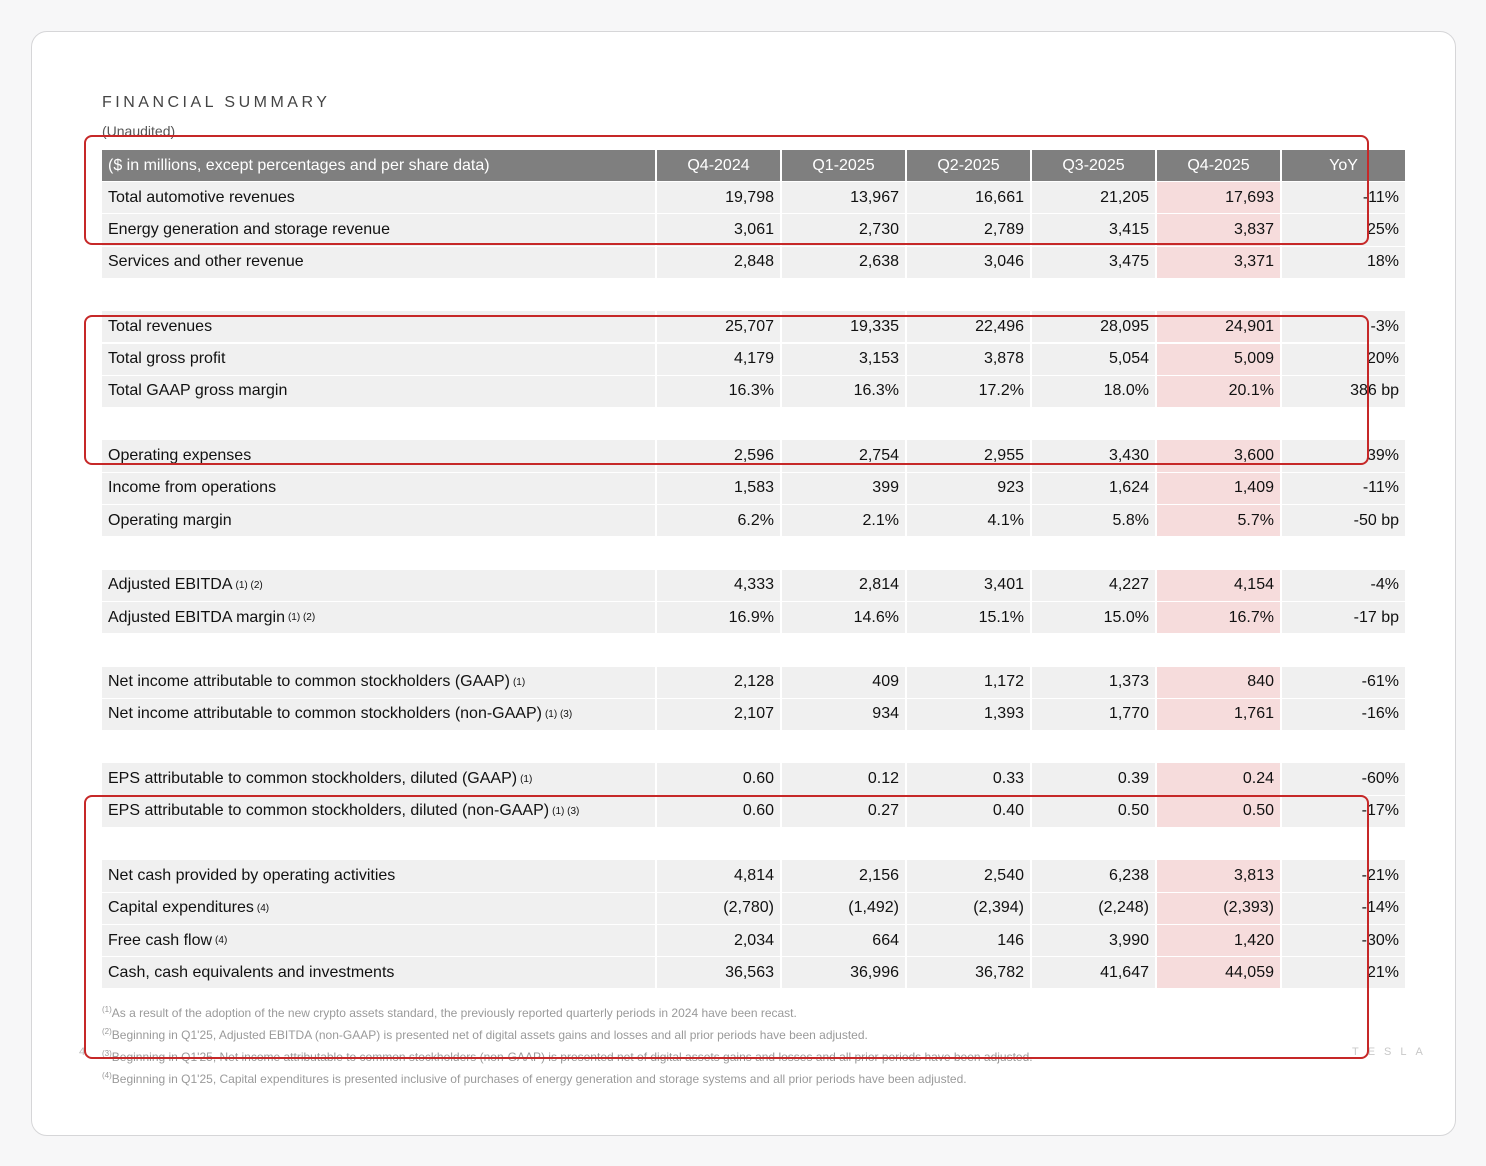 This screenshot has height=1166, width=1486. Describe the element at coordinates (873, 908) in the screenshot. I see `value-text: (1,492)` at that location.